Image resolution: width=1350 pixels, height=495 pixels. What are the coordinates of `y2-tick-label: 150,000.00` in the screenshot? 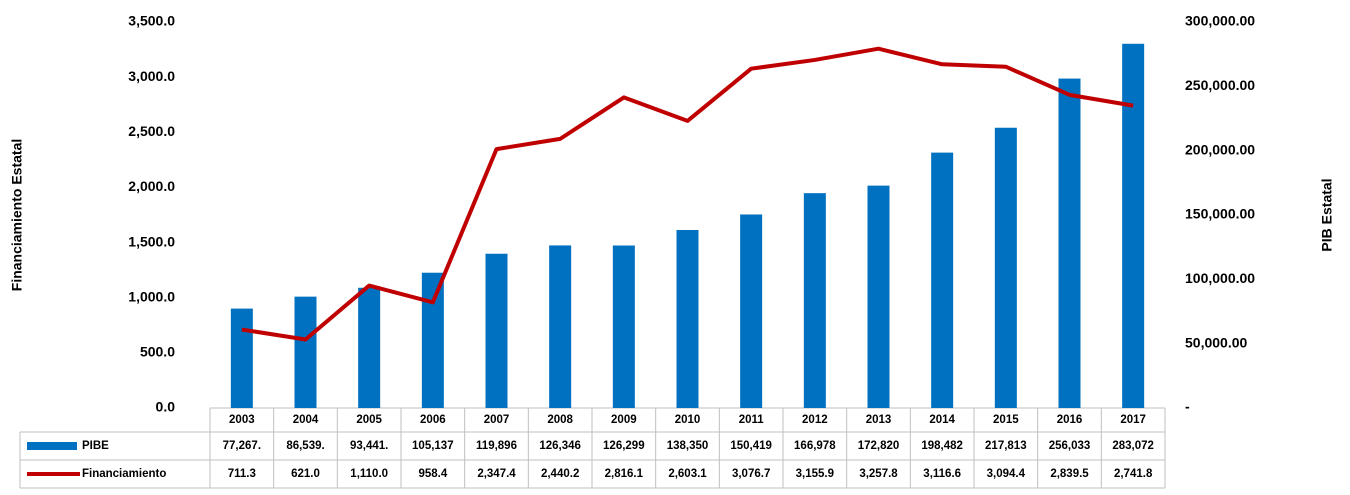 It's located at (1220, 214).